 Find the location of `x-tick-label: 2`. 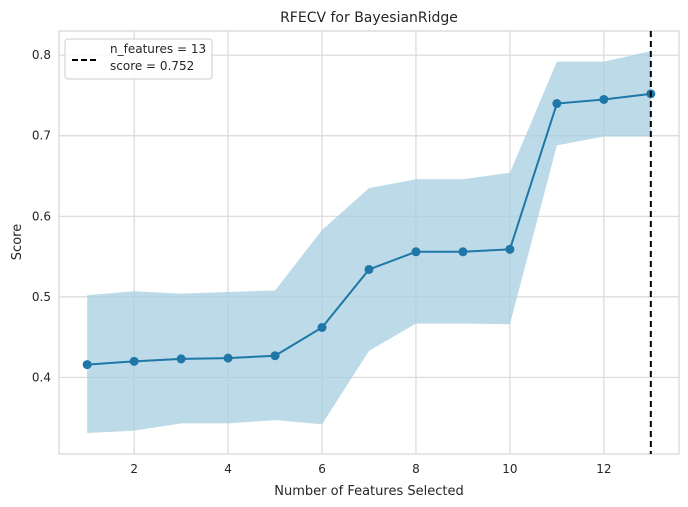

x-tick-label: 2 is located at coordinates (134, 469).